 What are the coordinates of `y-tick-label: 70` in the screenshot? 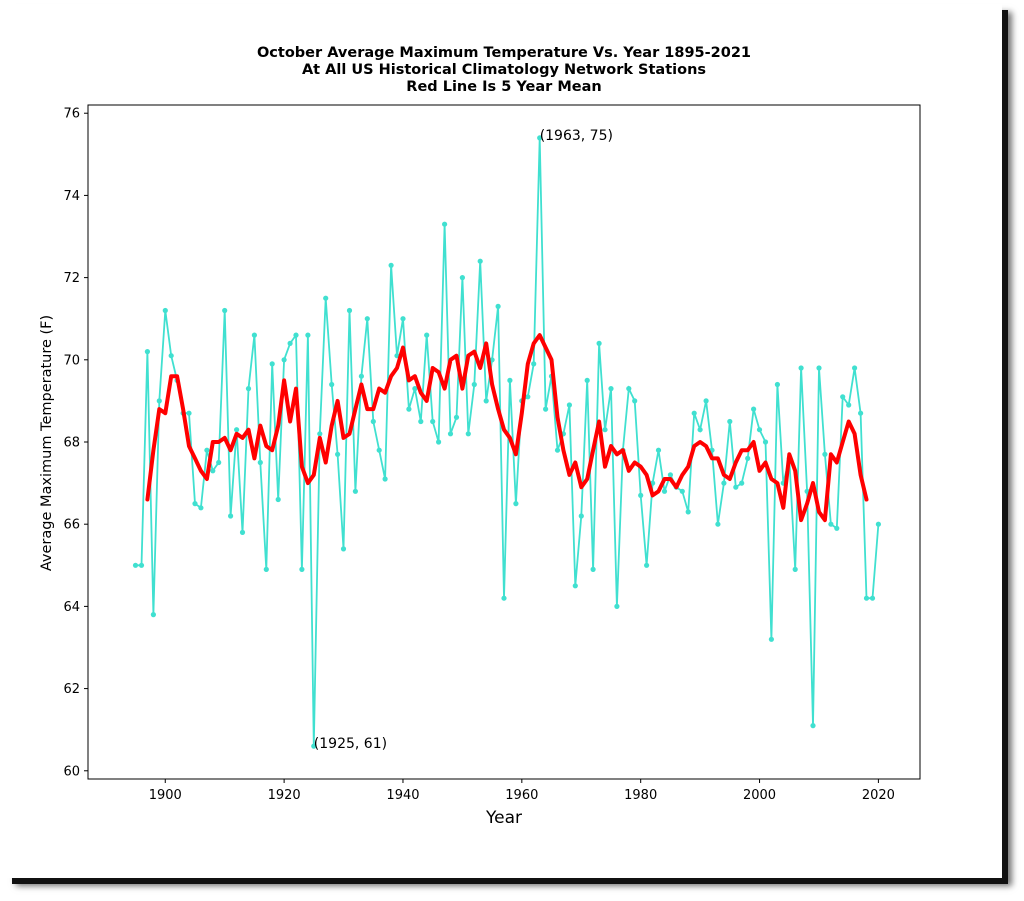 It's located at (71, 360).